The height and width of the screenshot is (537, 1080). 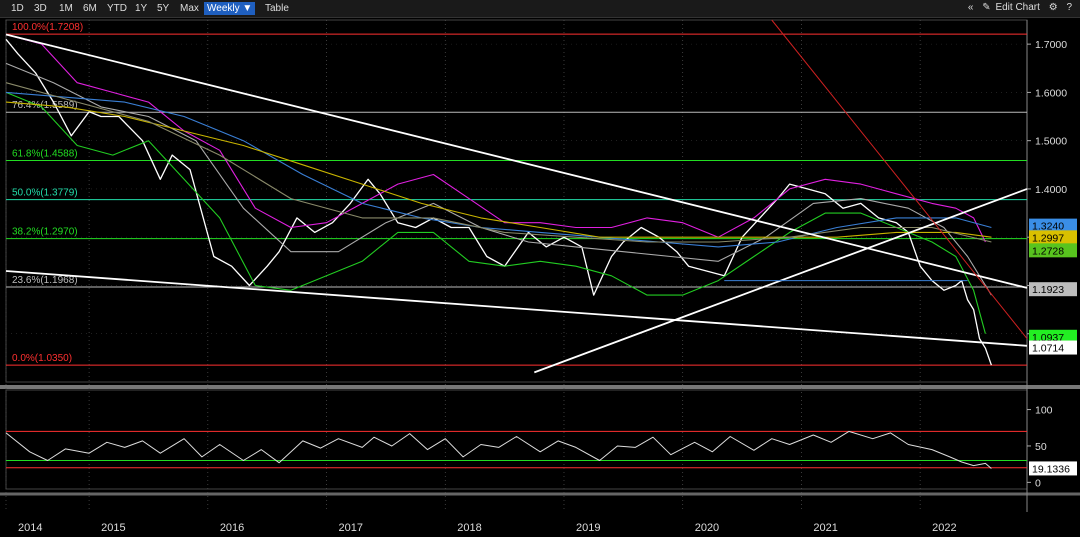 I want to click on x-axis-tick-label: 2015, so click(x=113, y=528).